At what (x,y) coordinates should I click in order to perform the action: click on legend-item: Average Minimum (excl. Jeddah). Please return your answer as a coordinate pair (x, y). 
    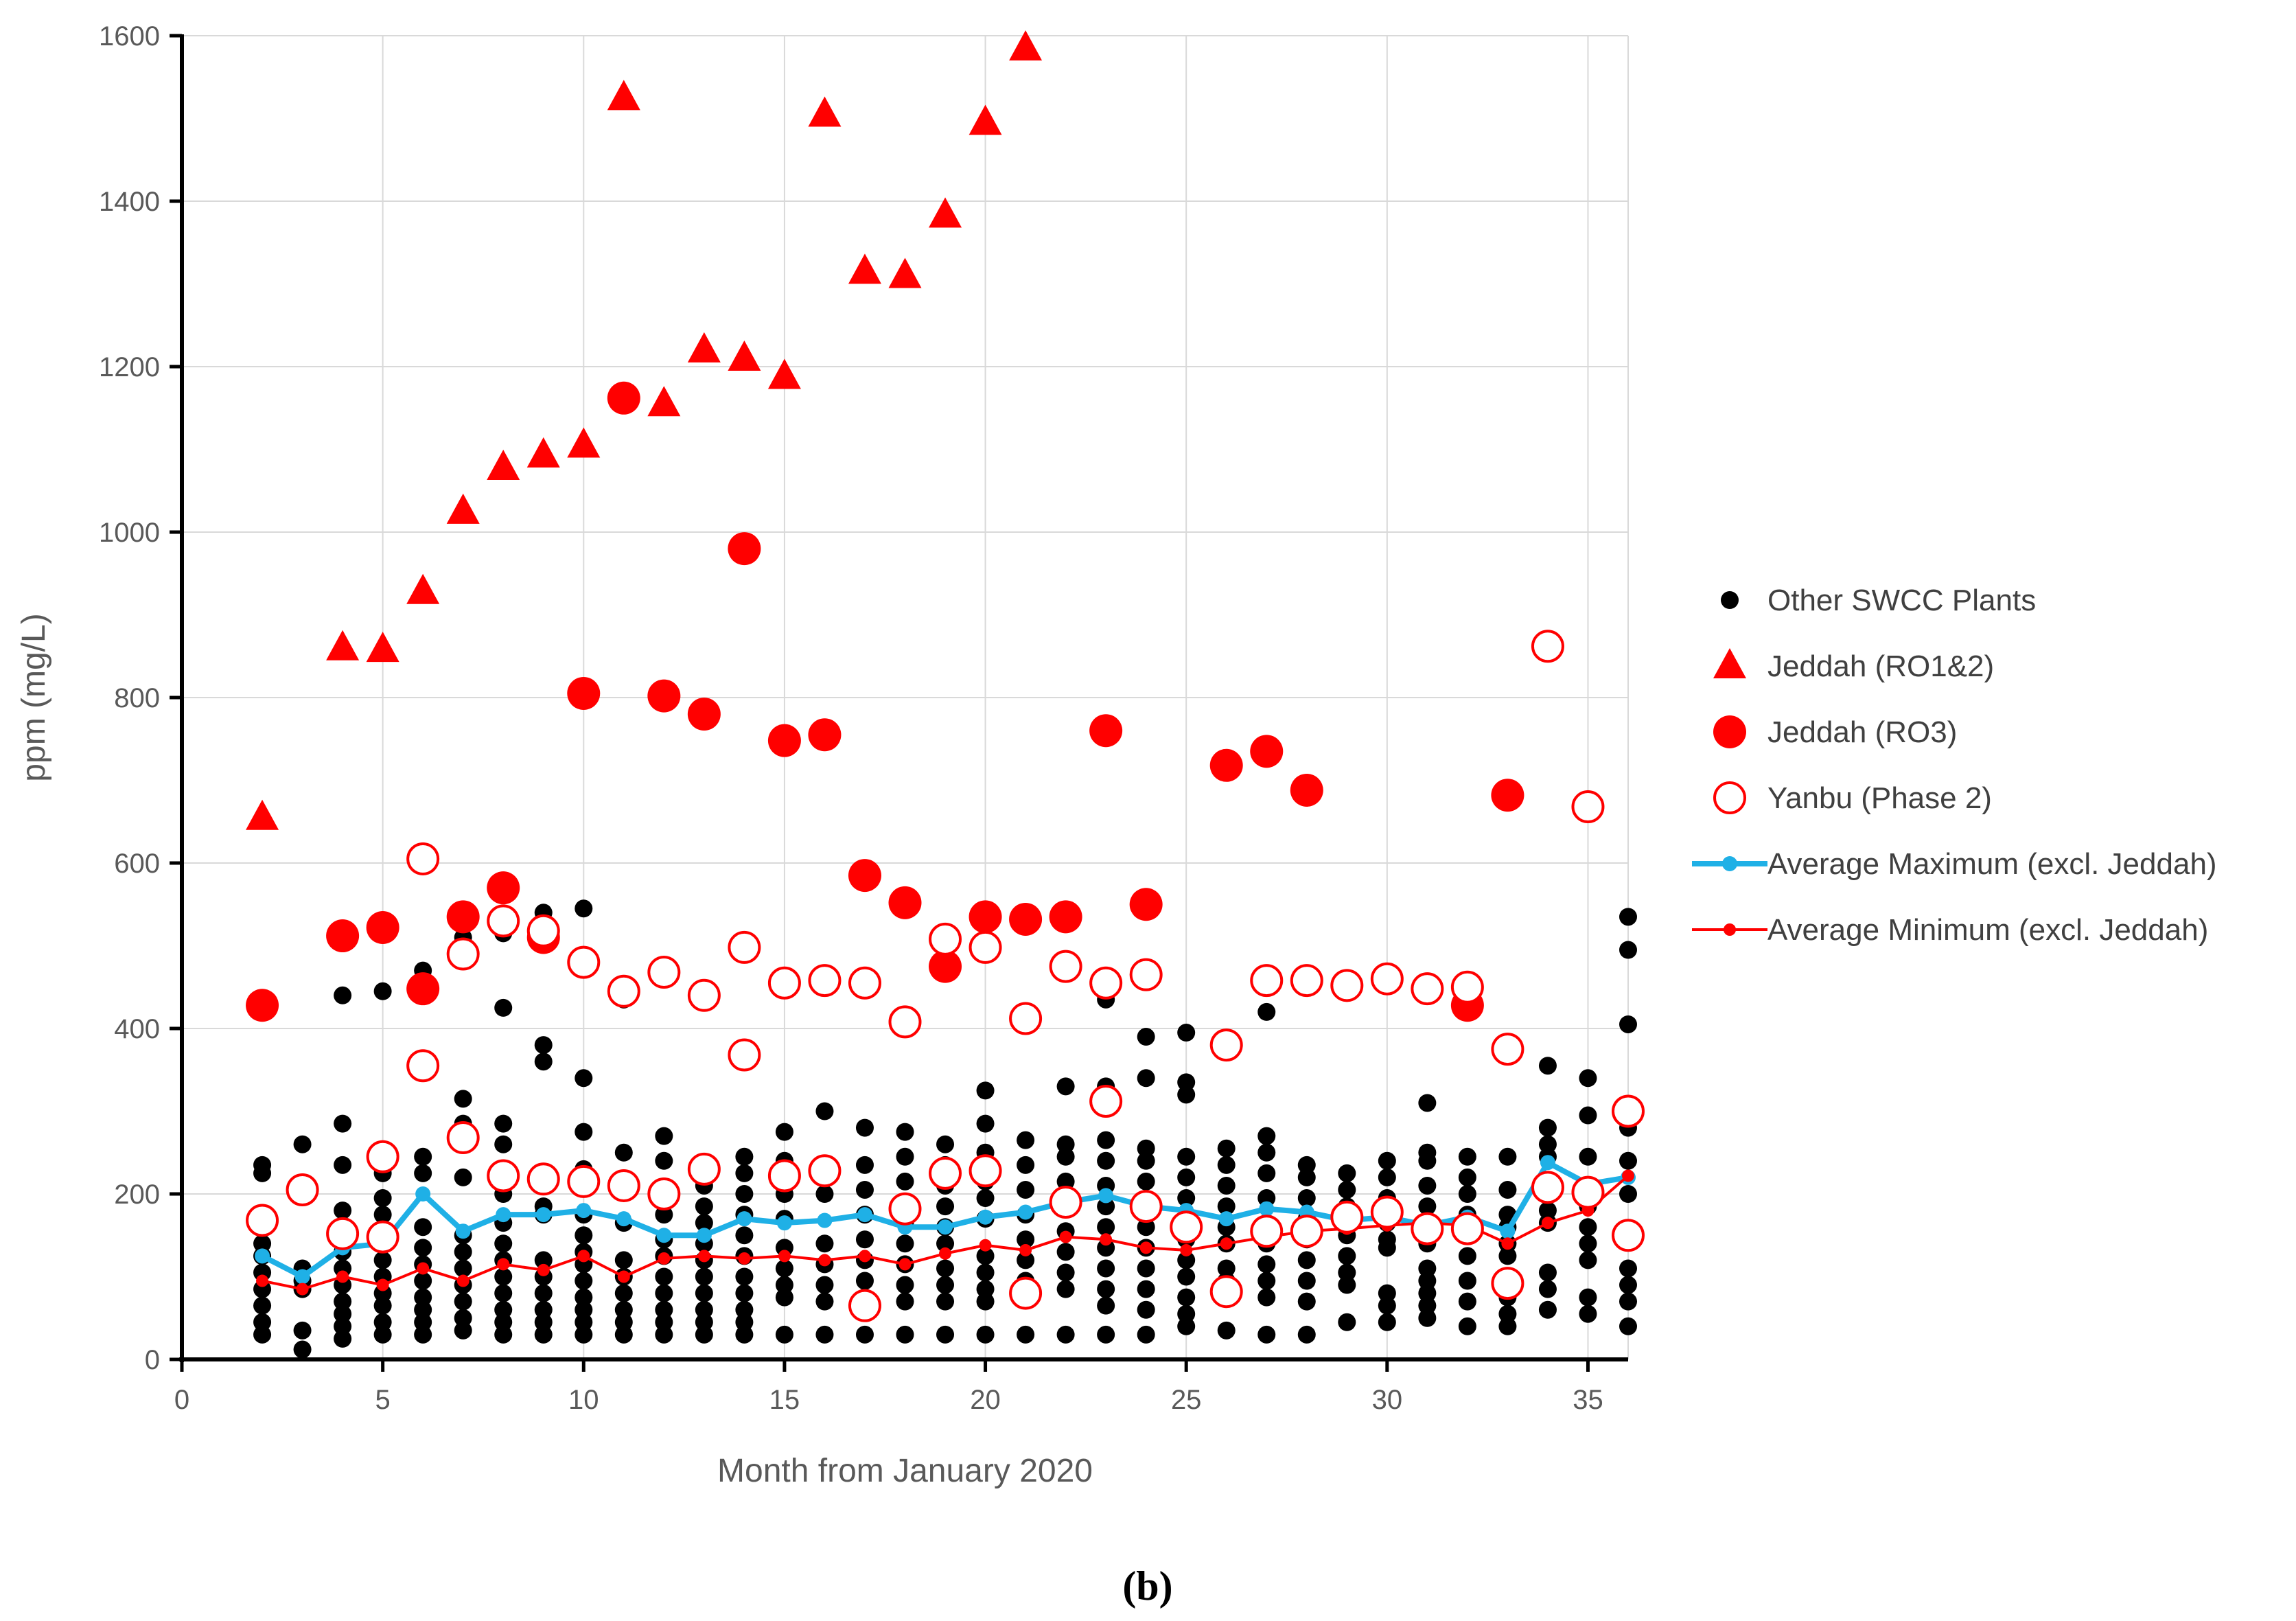
    Looking at the image, I should click on (1950, 930).